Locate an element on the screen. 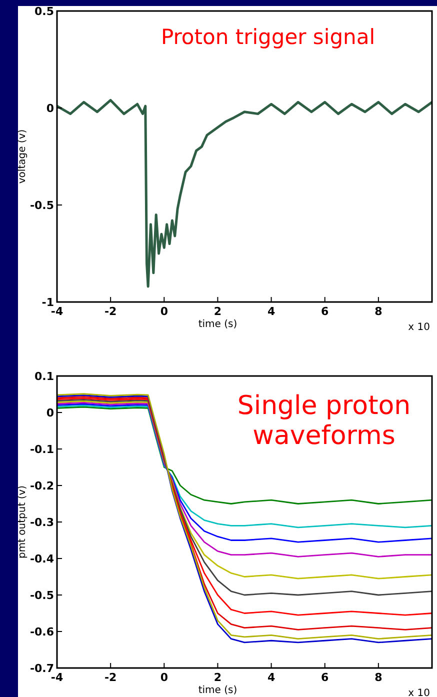 This screenshot has width=437, height=697. y-tick-label: -0.3 is located at coordinates (42, 522).